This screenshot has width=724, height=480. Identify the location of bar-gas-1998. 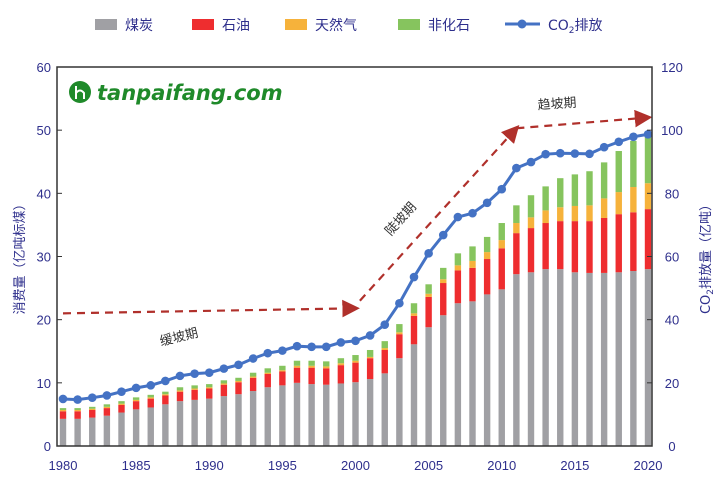
(326, 367).